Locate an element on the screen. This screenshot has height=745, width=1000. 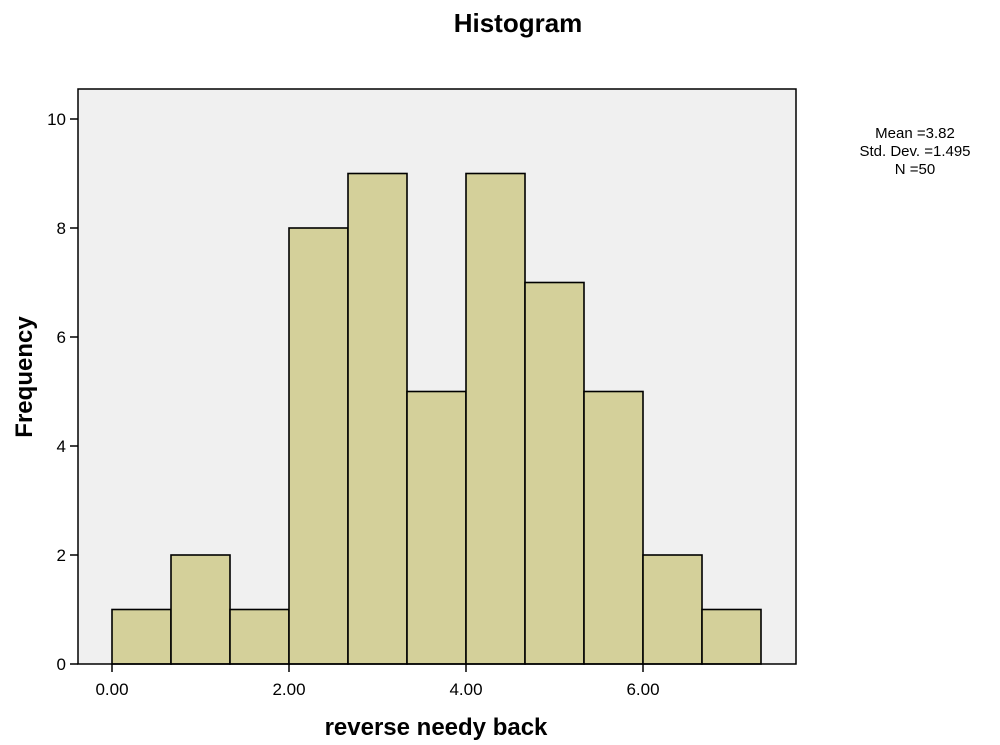
y-tick-label: 8 is located at coordinates (61, 228).